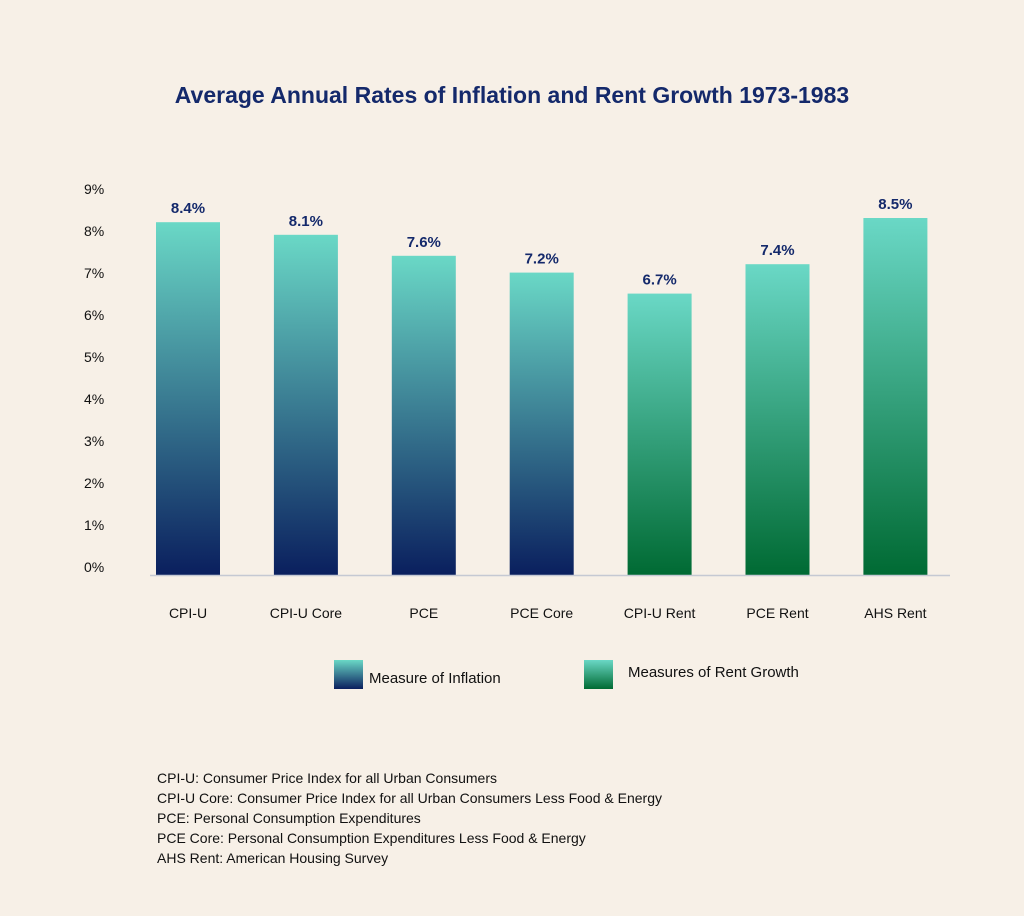 The height and width of the screenshot is (916, 1024). What do you see at coordinates (659, 280) in the screenshot?
I see `data-label: 6.7%` at bounding box center [659, 280].